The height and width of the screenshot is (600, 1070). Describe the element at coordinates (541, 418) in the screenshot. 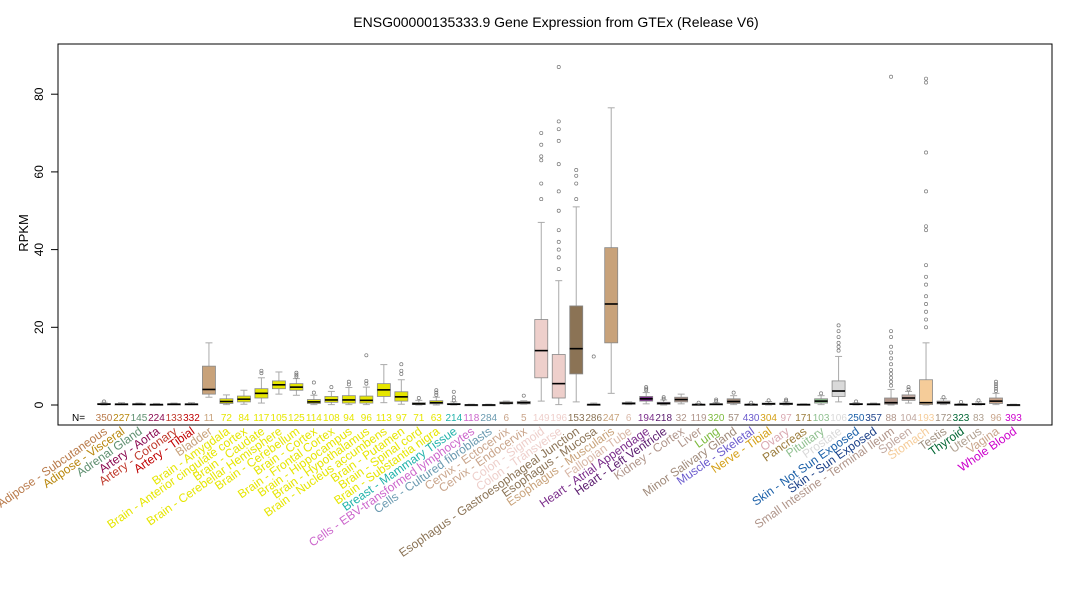

I see `sample-count-label: 149` at that location.